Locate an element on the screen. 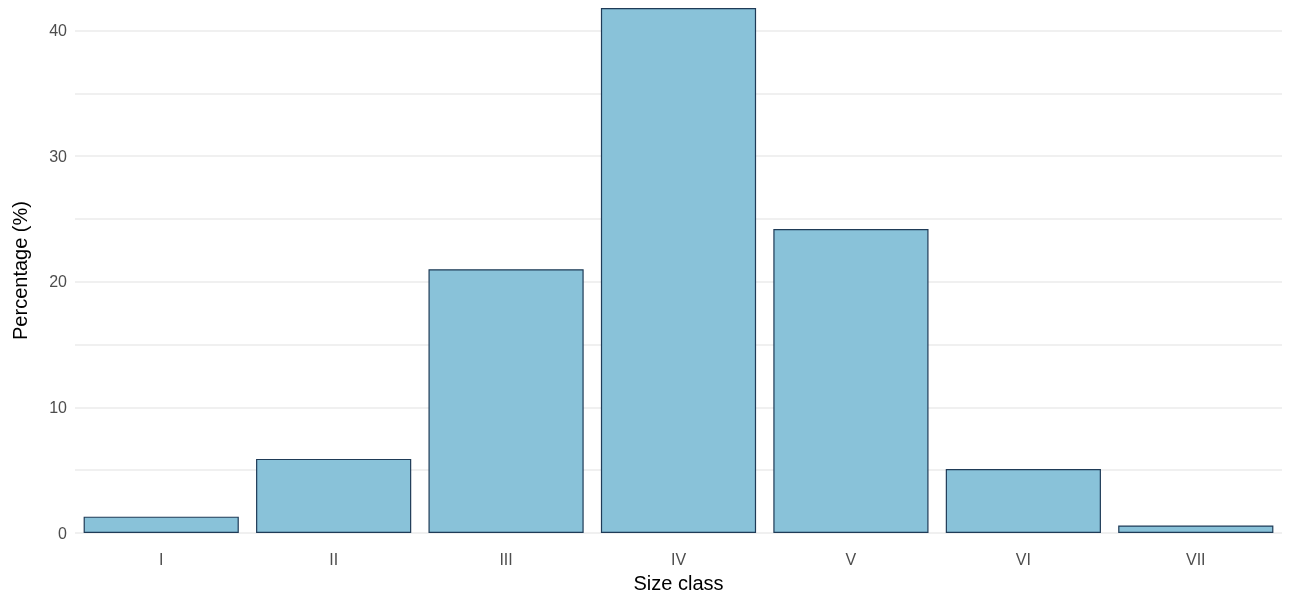 The image size is (1304, 598). x-tick-label: IV is located at coordinates (678, 559).